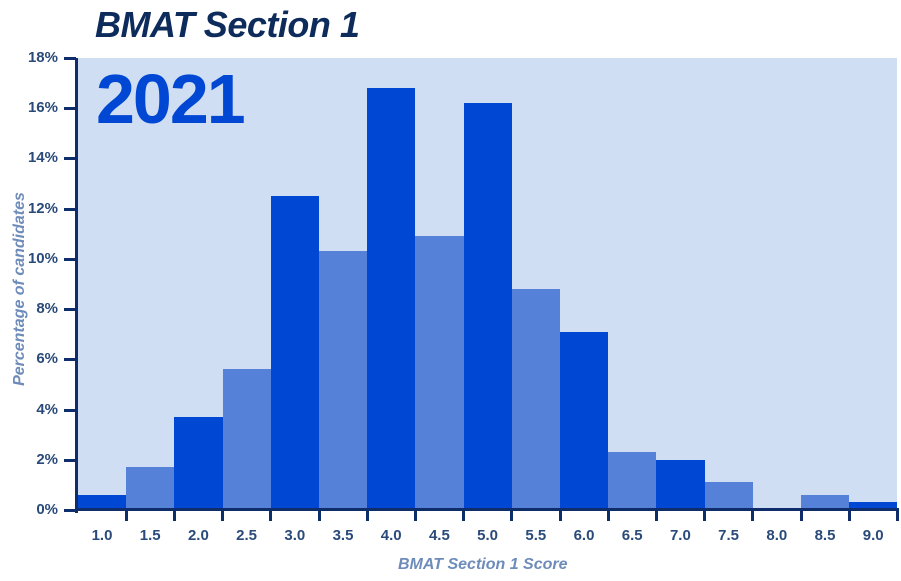 This screenshot has width=901, height=581. I want to click on bar-1.0, so click(102, 502).